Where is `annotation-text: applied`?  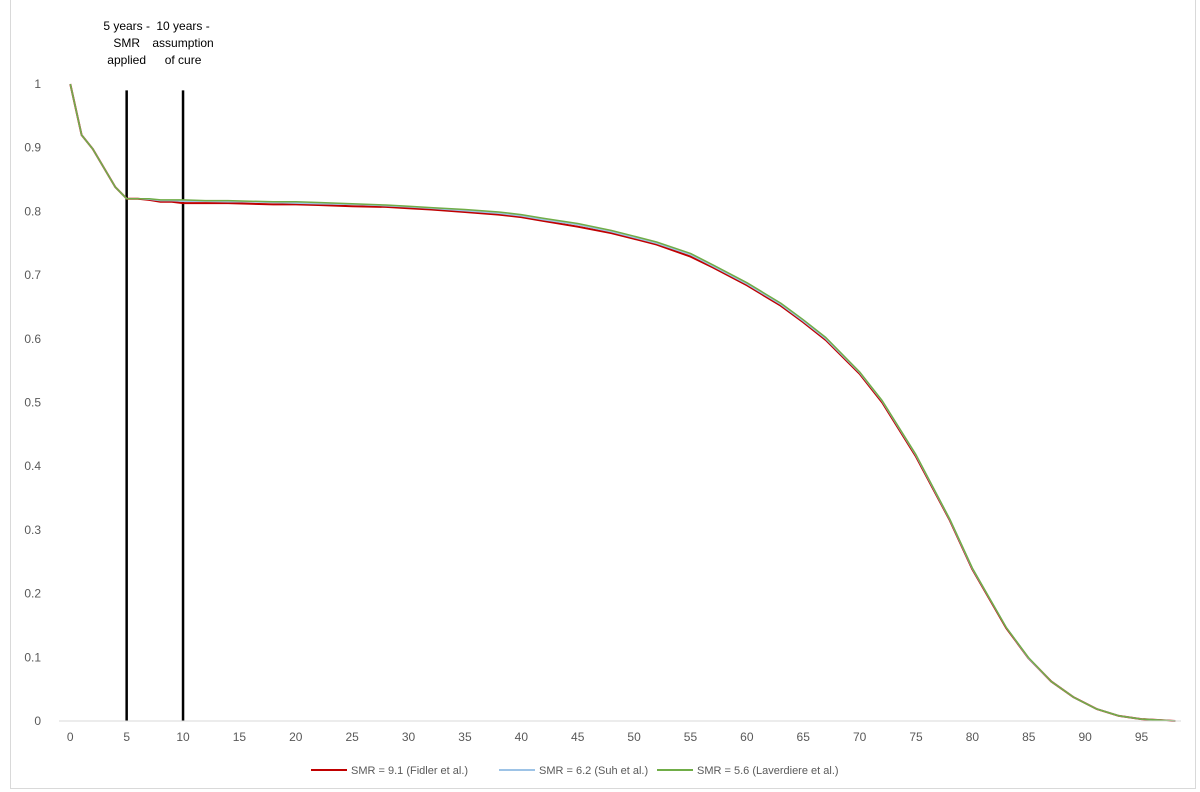
annotation-text: applied is located at coordinates (126, 60).